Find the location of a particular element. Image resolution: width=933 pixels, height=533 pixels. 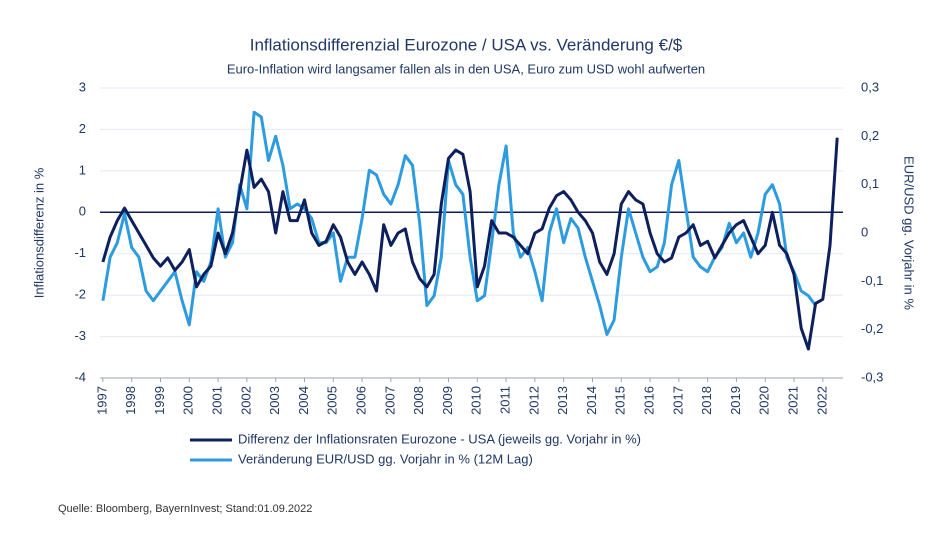

x-tick-label: 2014 is located at coordinates (591, 400).